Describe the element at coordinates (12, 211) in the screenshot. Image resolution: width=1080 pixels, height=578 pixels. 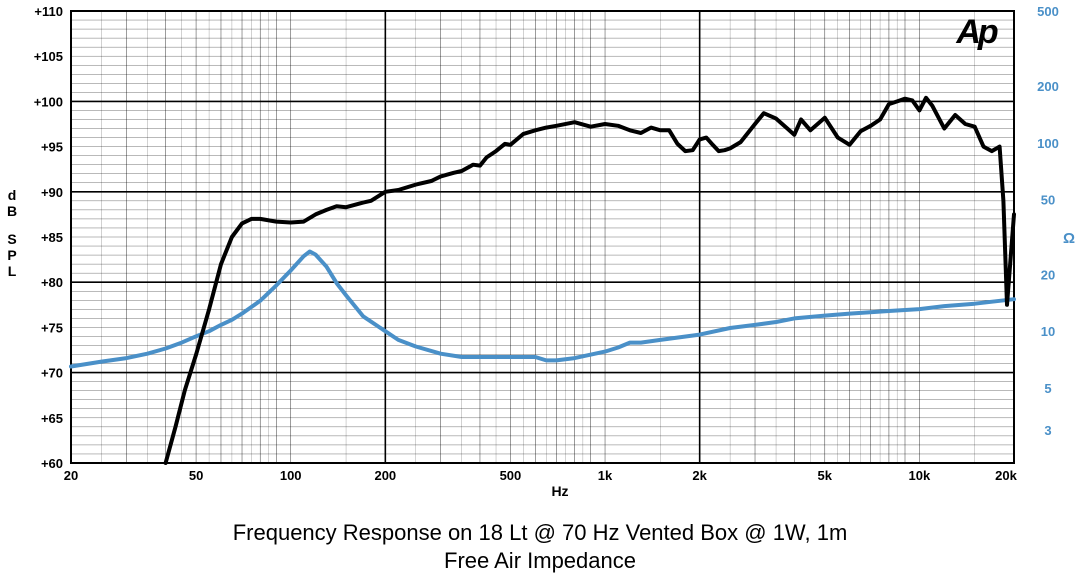
I see `y-axis-label-letter: B` at that location.